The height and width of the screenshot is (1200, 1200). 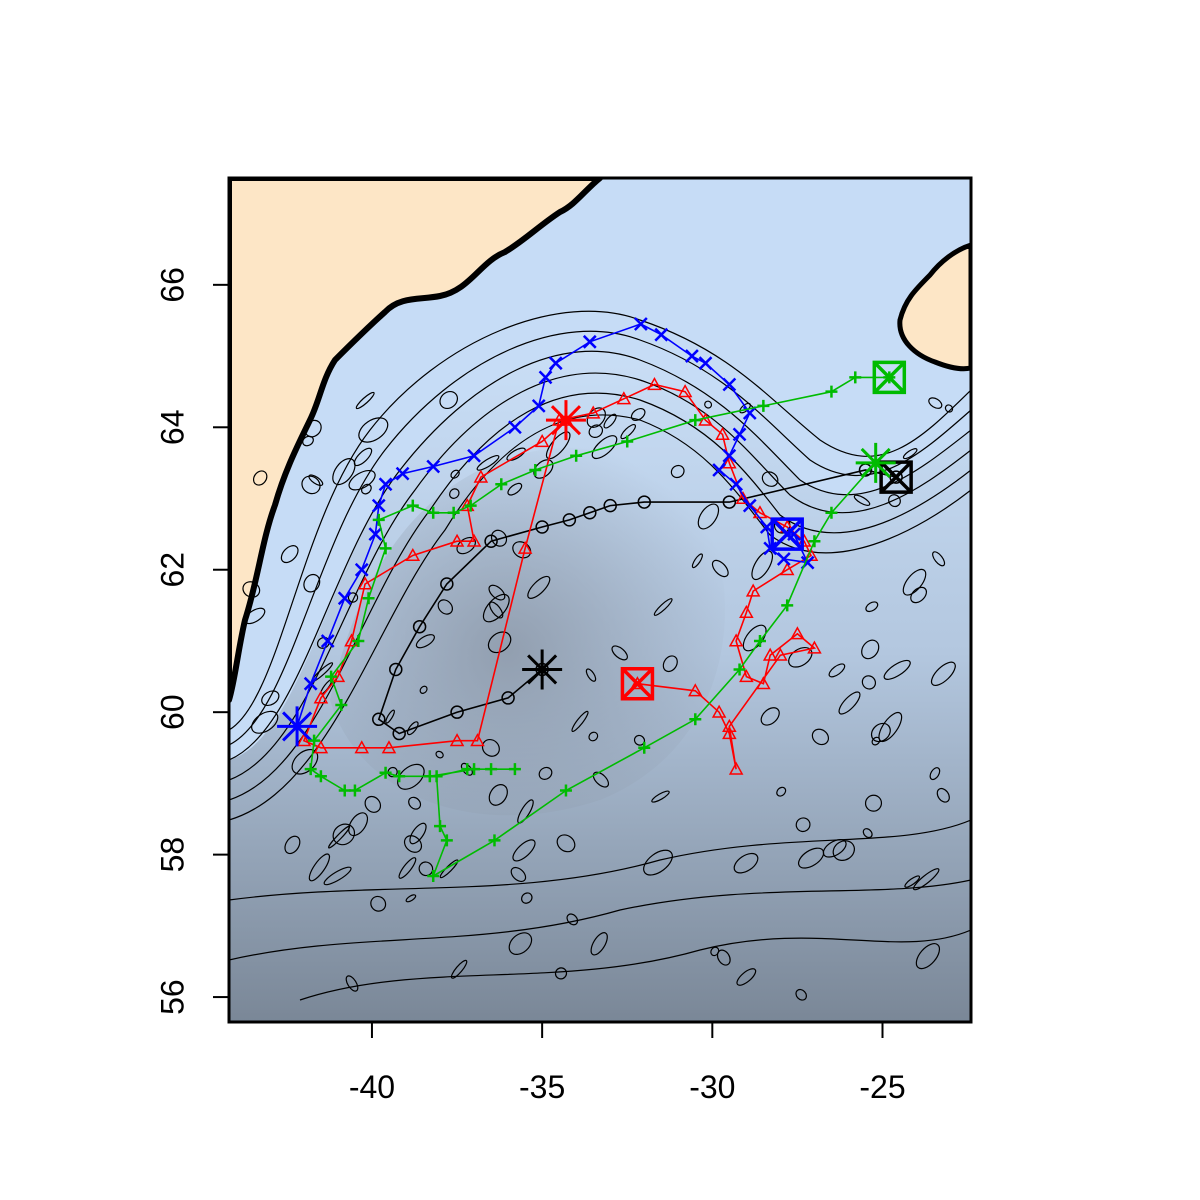 What do you see at coordinates (172, 712) in the screenshot?
I see `y-tick-label: 60` at bounding box center [172, 712].